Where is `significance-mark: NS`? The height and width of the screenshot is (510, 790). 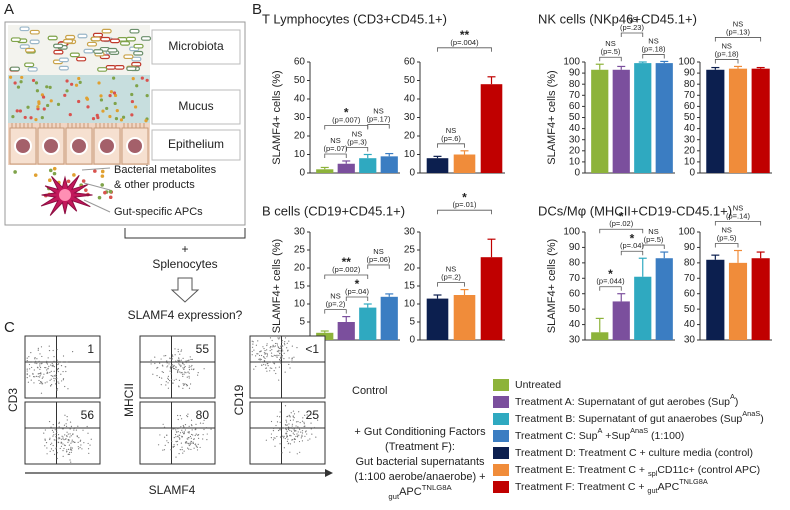
significance-mark: NS is located at coordinates (451, 269).